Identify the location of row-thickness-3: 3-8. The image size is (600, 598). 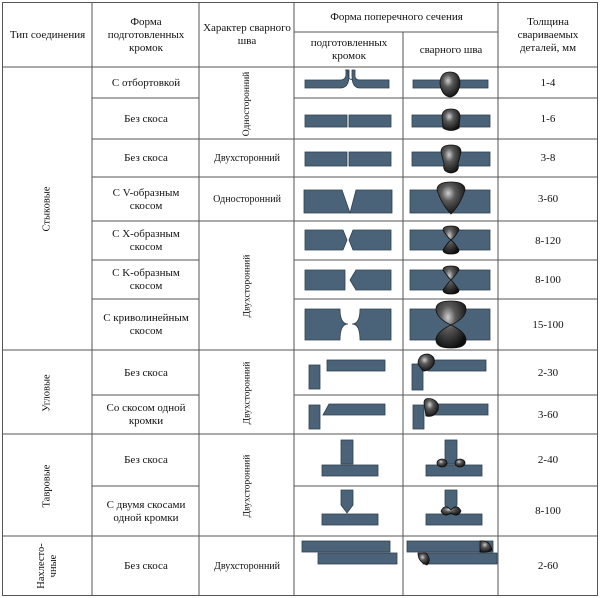
(548, 158).